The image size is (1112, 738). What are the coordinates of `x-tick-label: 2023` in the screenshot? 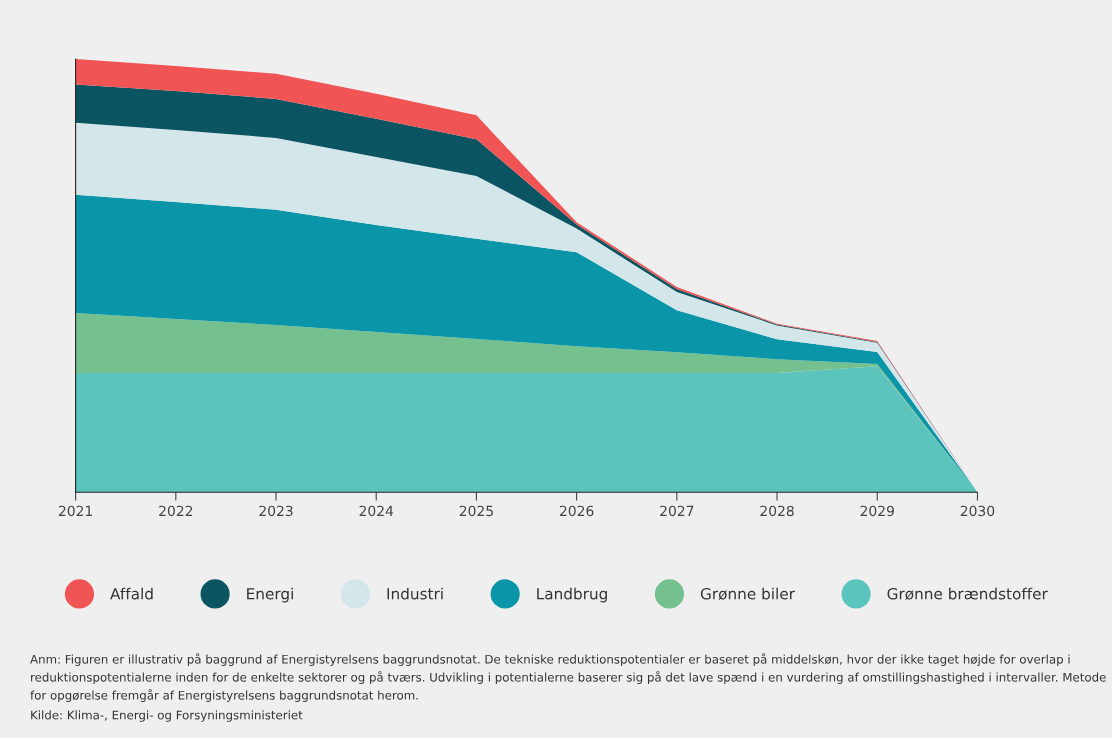 It's located at (276, 511).